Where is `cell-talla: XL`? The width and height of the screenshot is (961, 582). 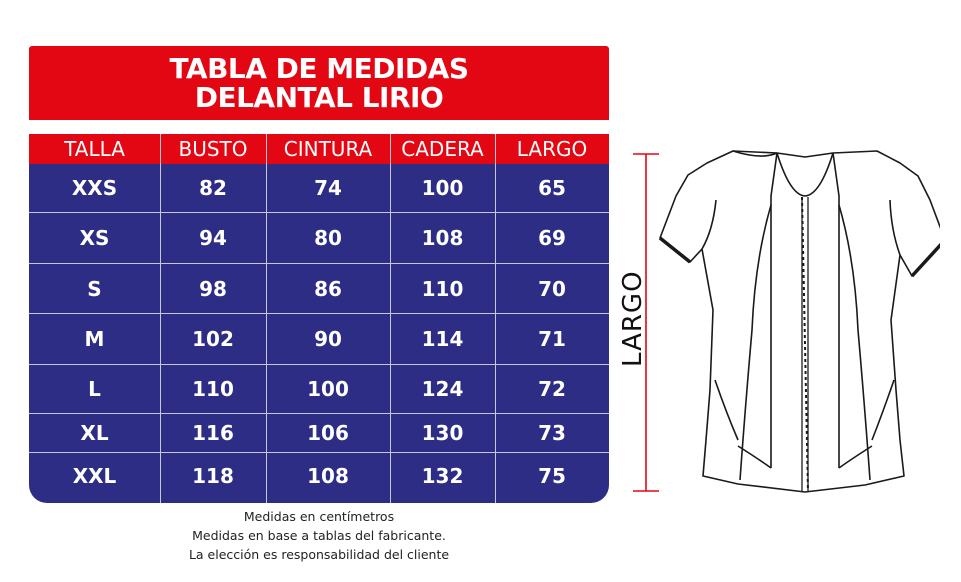 cell-talla: XL is located at coordinates (94, 433).